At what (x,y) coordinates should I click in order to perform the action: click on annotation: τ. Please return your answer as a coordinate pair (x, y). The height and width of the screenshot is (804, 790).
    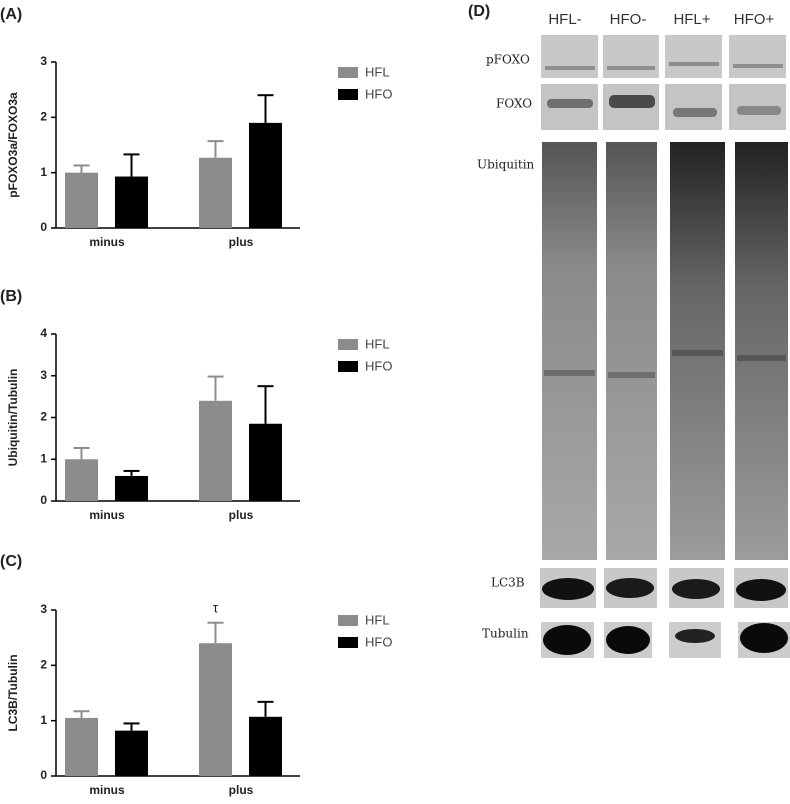
    Looking at the image, I should click on (216, 607).